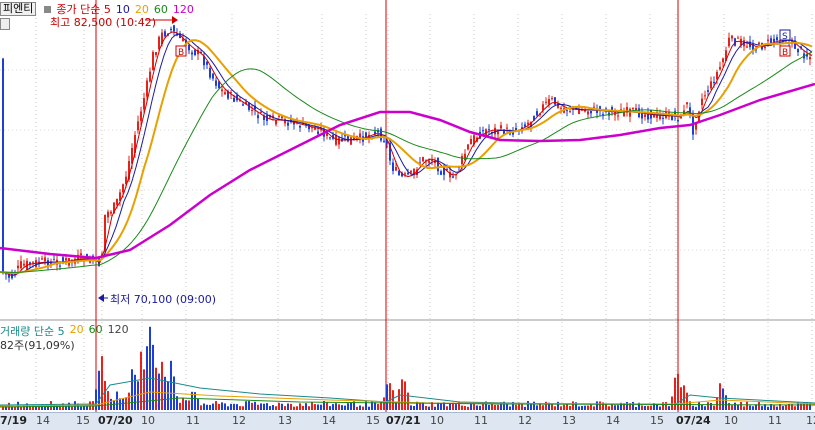  What do you see at coordinates (5, 24) in the screenshot?
I see `scroll-handle-icon` at bounding box center [5, 24].